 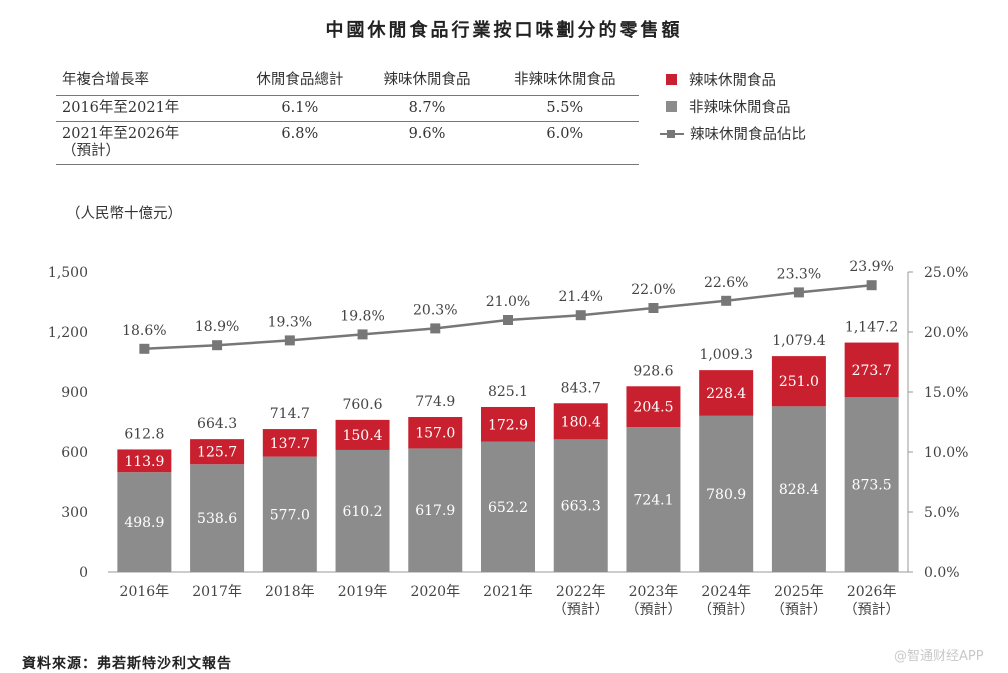 What do you see at coordinates (217, 592) in the screenshot?
I see `x-tick-label: 2017年` at bounding box center [217, 592].